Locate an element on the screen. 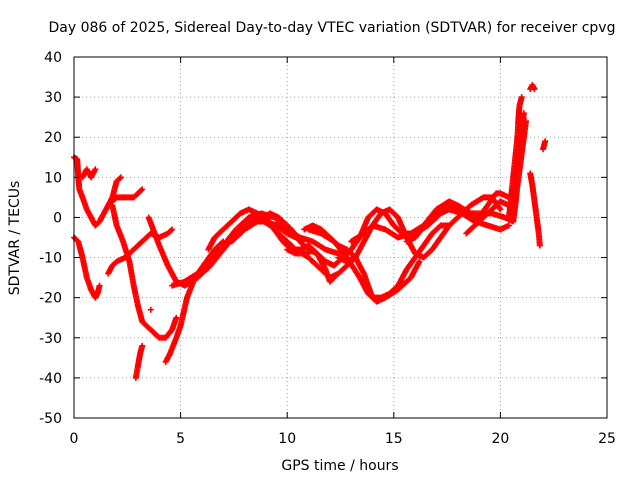 This screenshot has height=480, width=640. x-tick-label: 15 is located at coordinates (394, 439).